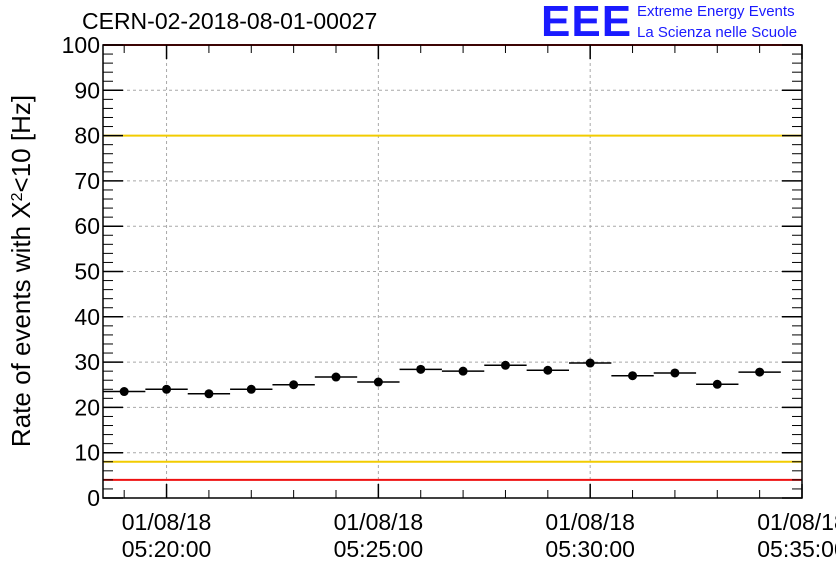 The height and width of the screenshot is (572, 836). What do you see at coordinates (87, 407) in the screenshot?
I see `y-tick-label: 20` at bounding box center [87, 407].